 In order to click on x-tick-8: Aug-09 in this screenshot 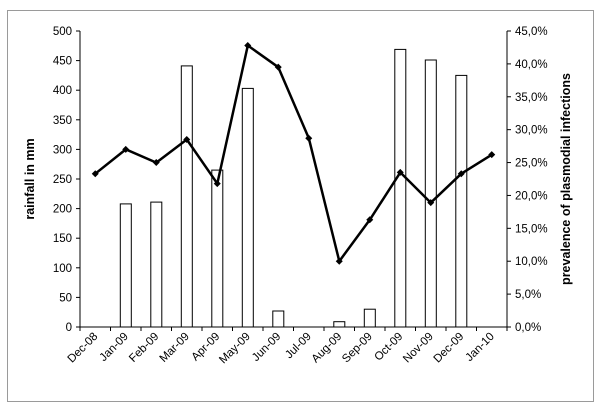, I will do `click(327, 348)`.